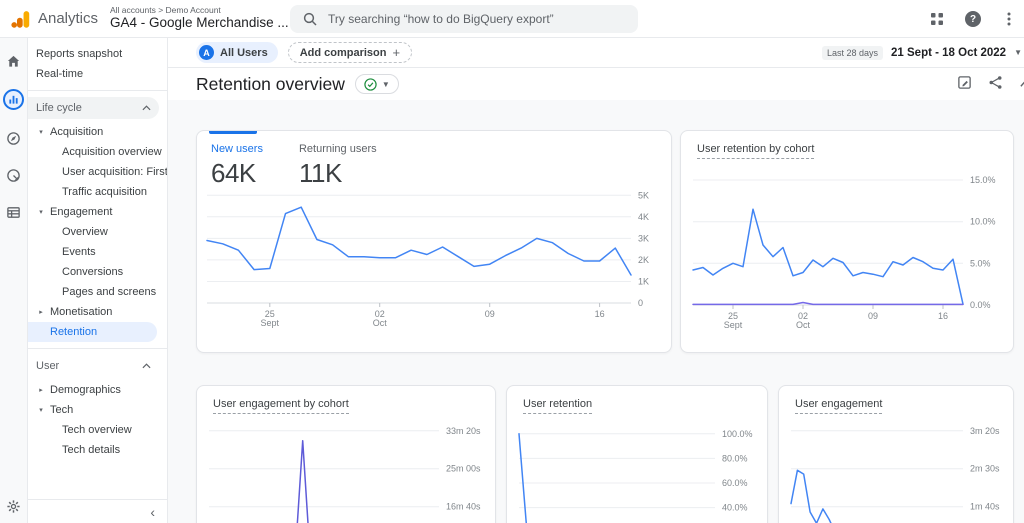 The width and height of the screenshot is (1024, 523). Describe the element at coordinates (281, 406) in the screenshot. I see `card-title-user-engagement-by-cohort: User engagement by cohort` at that location.